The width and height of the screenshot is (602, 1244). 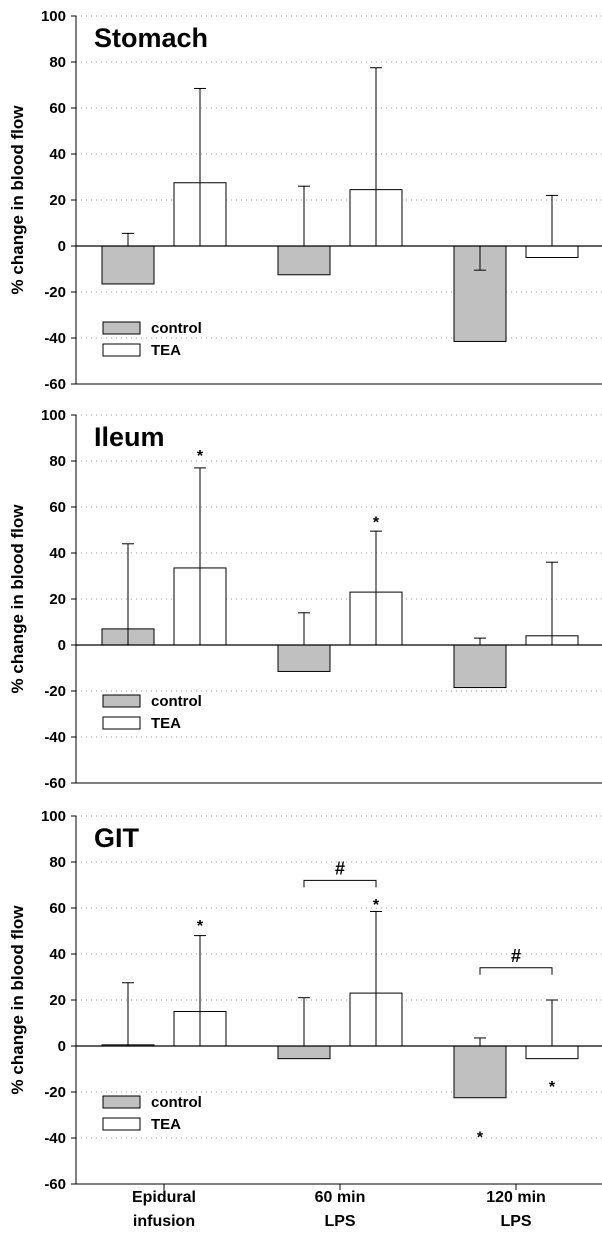 I want to click on category-label-line2: infusion, so click(x=164, y=1221).